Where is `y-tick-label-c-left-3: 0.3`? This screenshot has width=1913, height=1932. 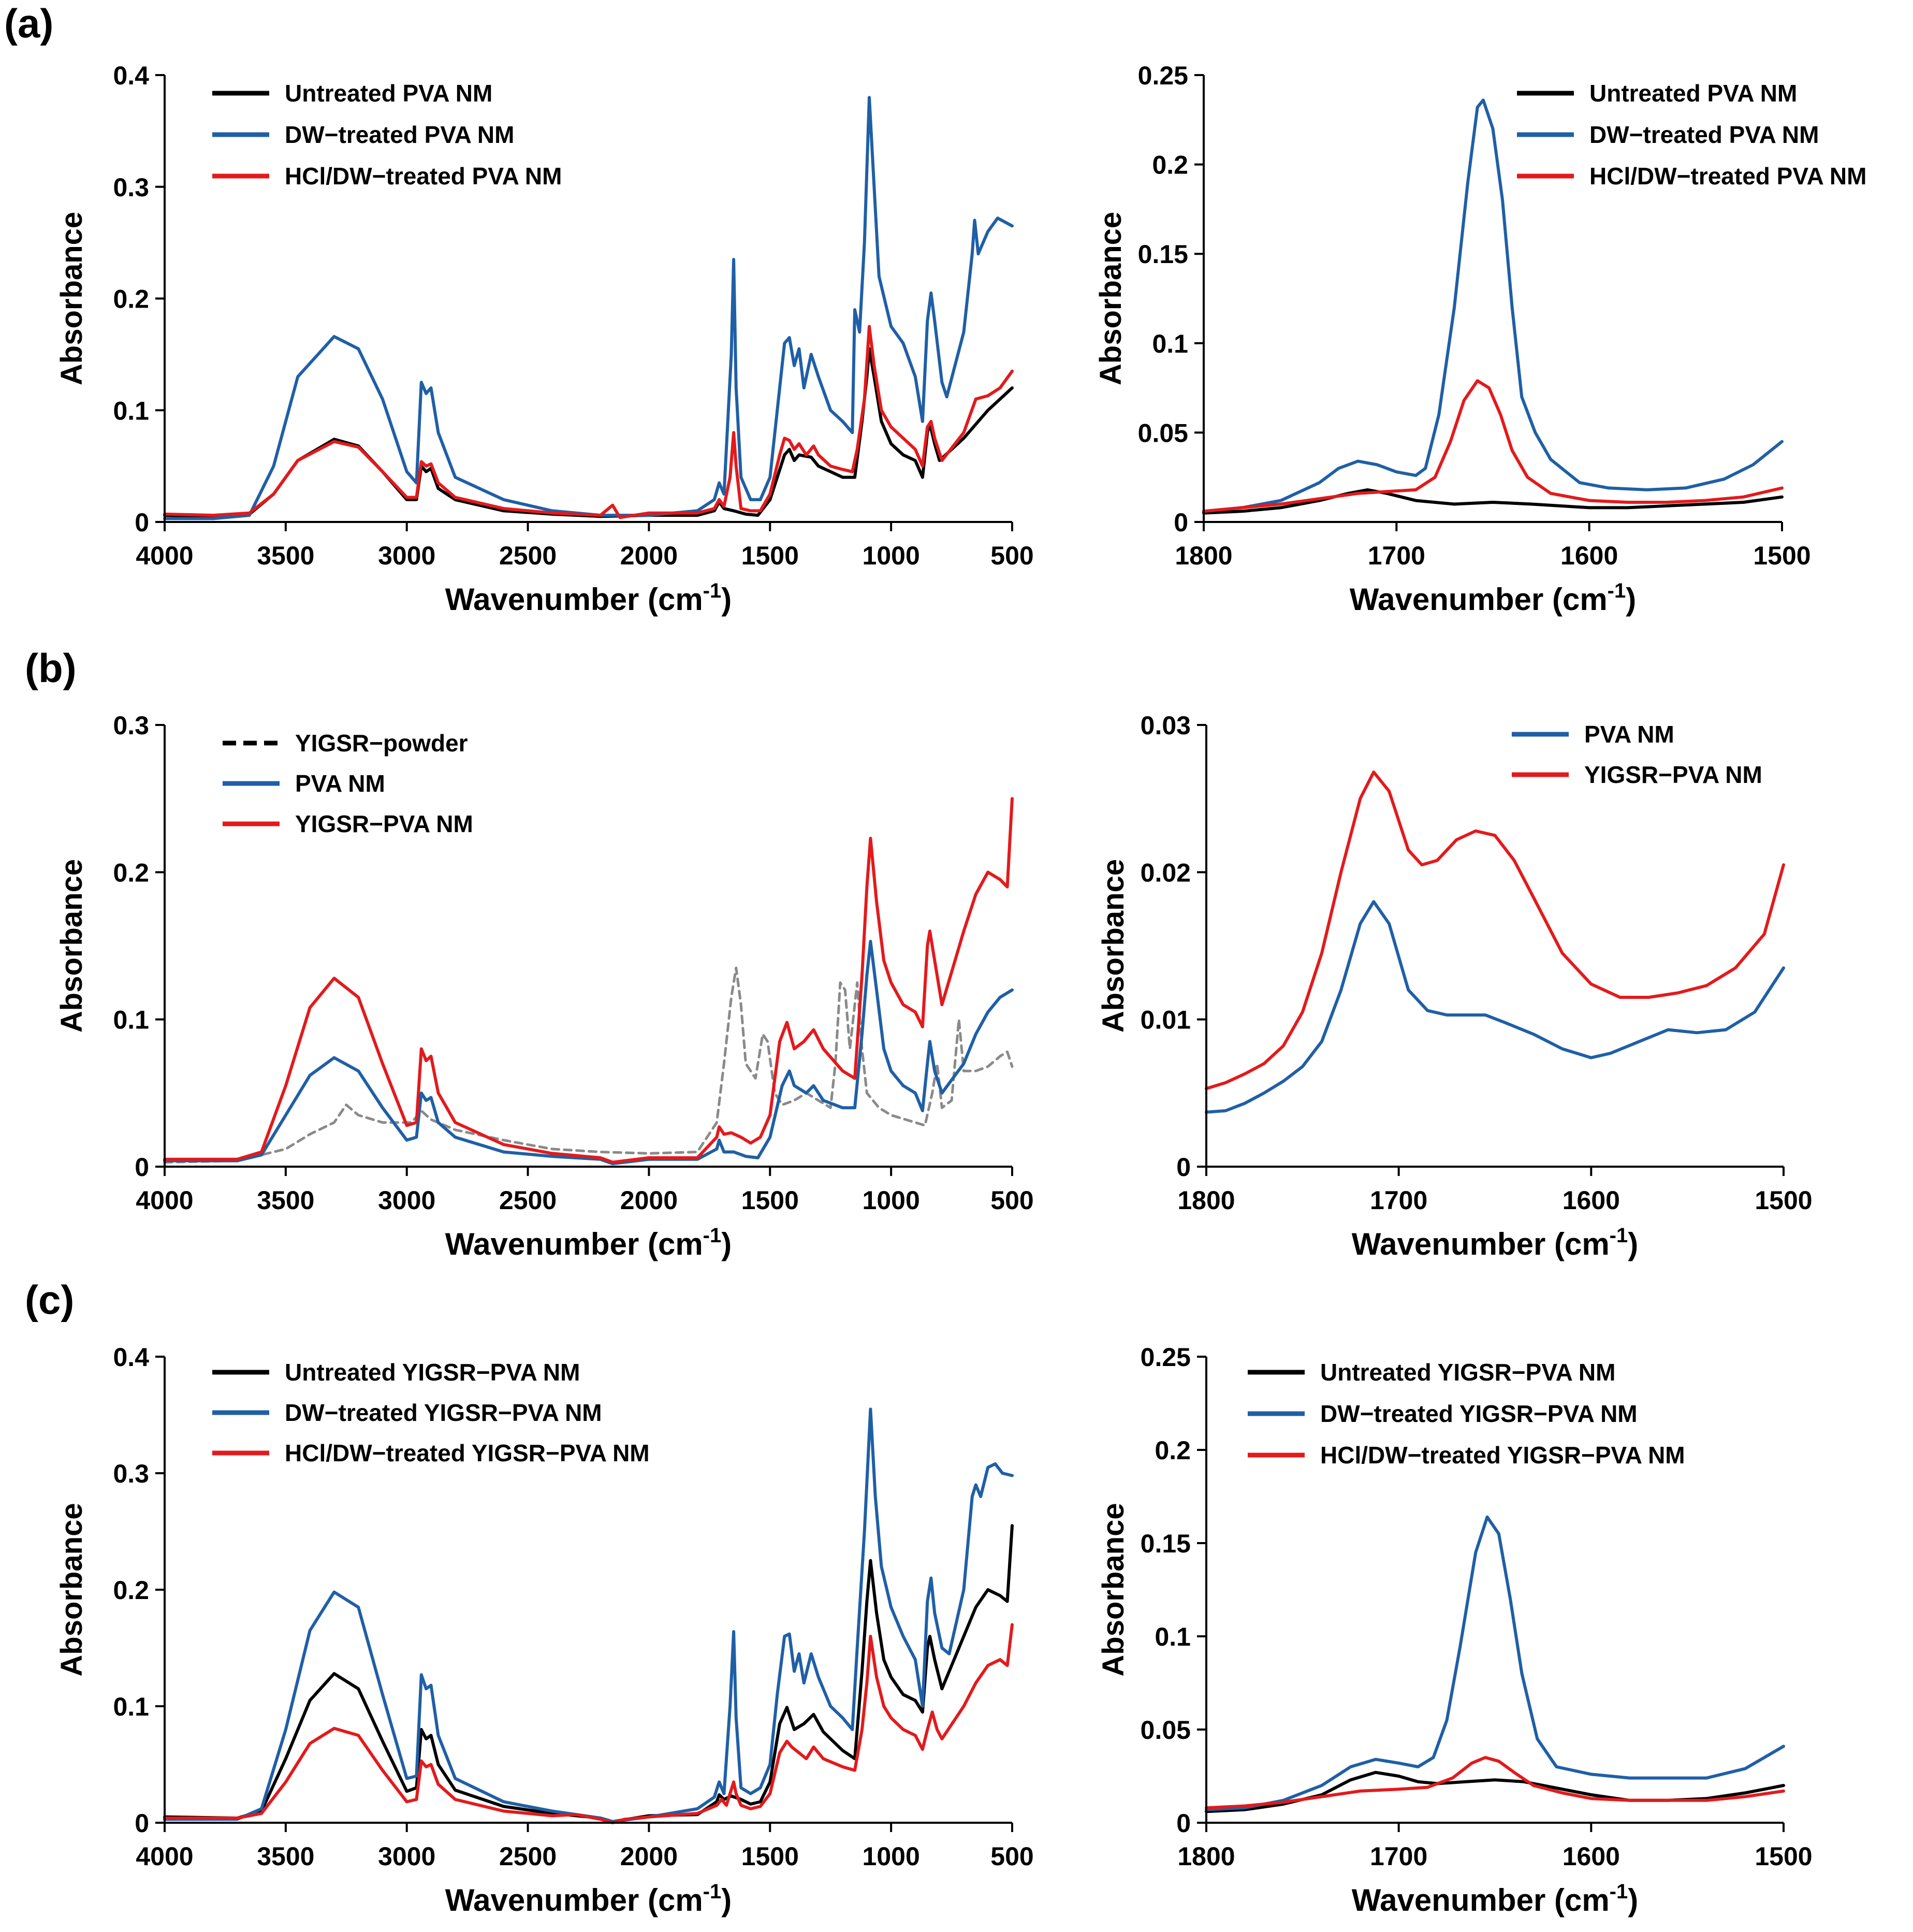
y-tick-label-c-left-3: 0.3 is located at coordinates (131, 1473).